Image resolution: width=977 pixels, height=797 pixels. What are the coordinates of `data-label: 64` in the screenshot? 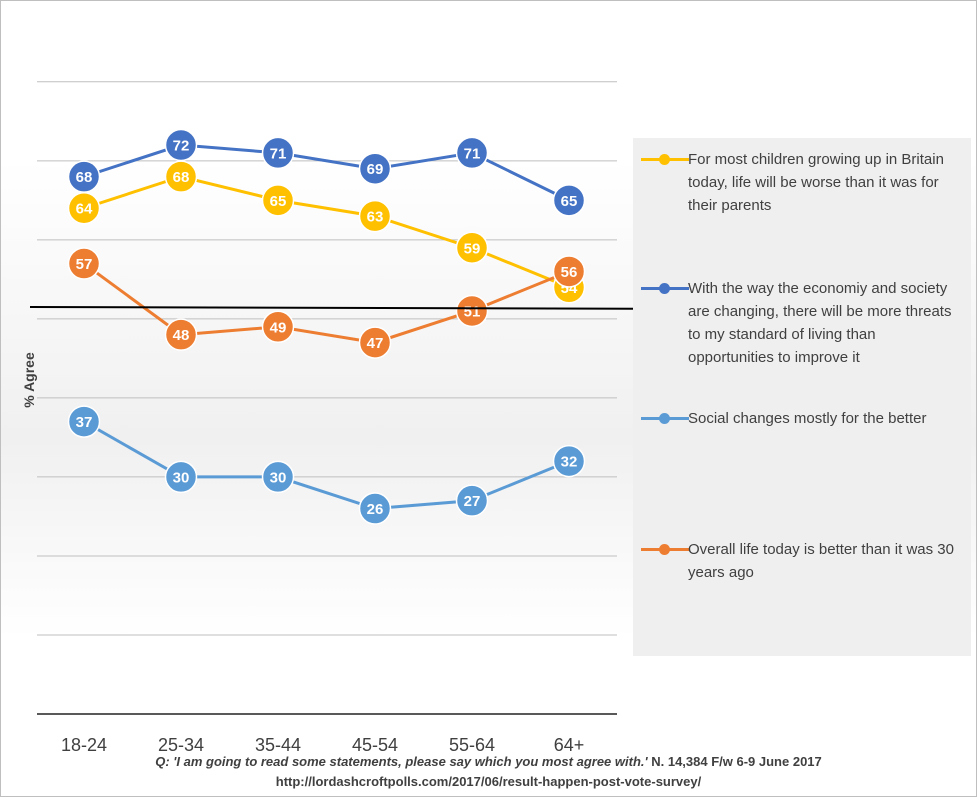 It's located at (84, 209).